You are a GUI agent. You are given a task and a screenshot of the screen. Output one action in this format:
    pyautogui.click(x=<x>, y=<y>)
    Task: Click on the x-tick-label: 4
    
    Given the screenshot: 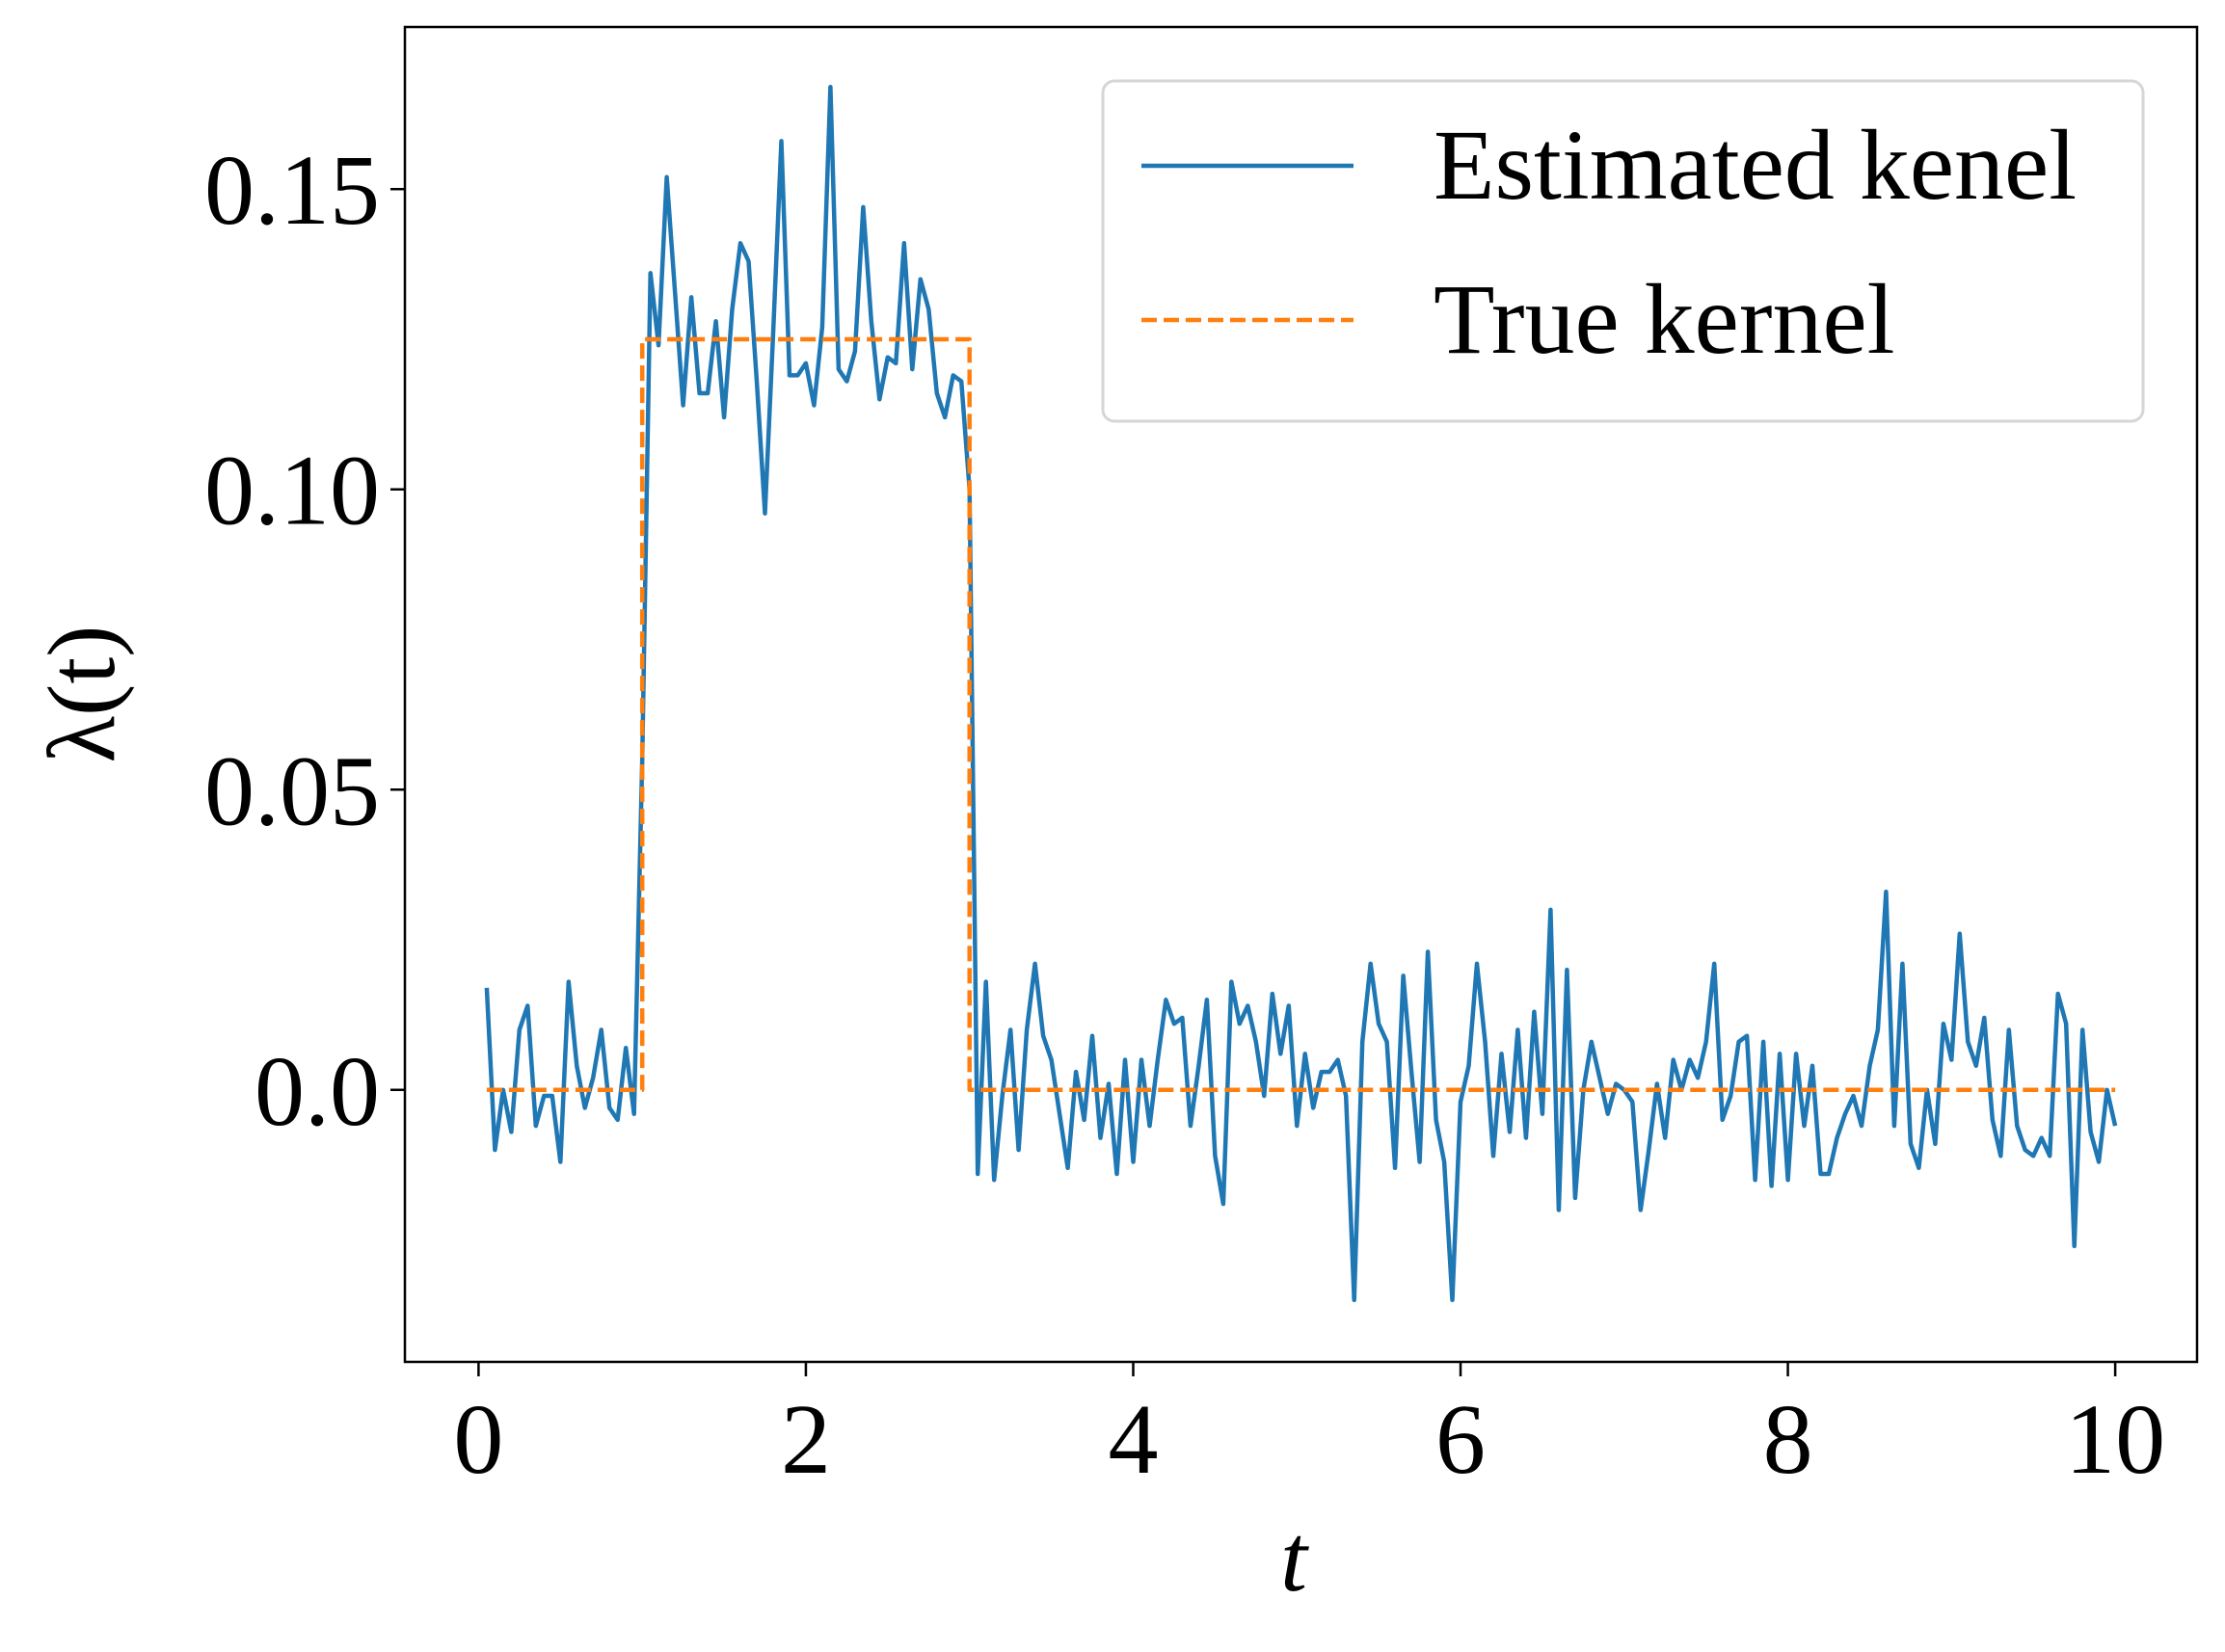 What is the action you would take?
    pyautogui.click(x=1133, y=1440)
    